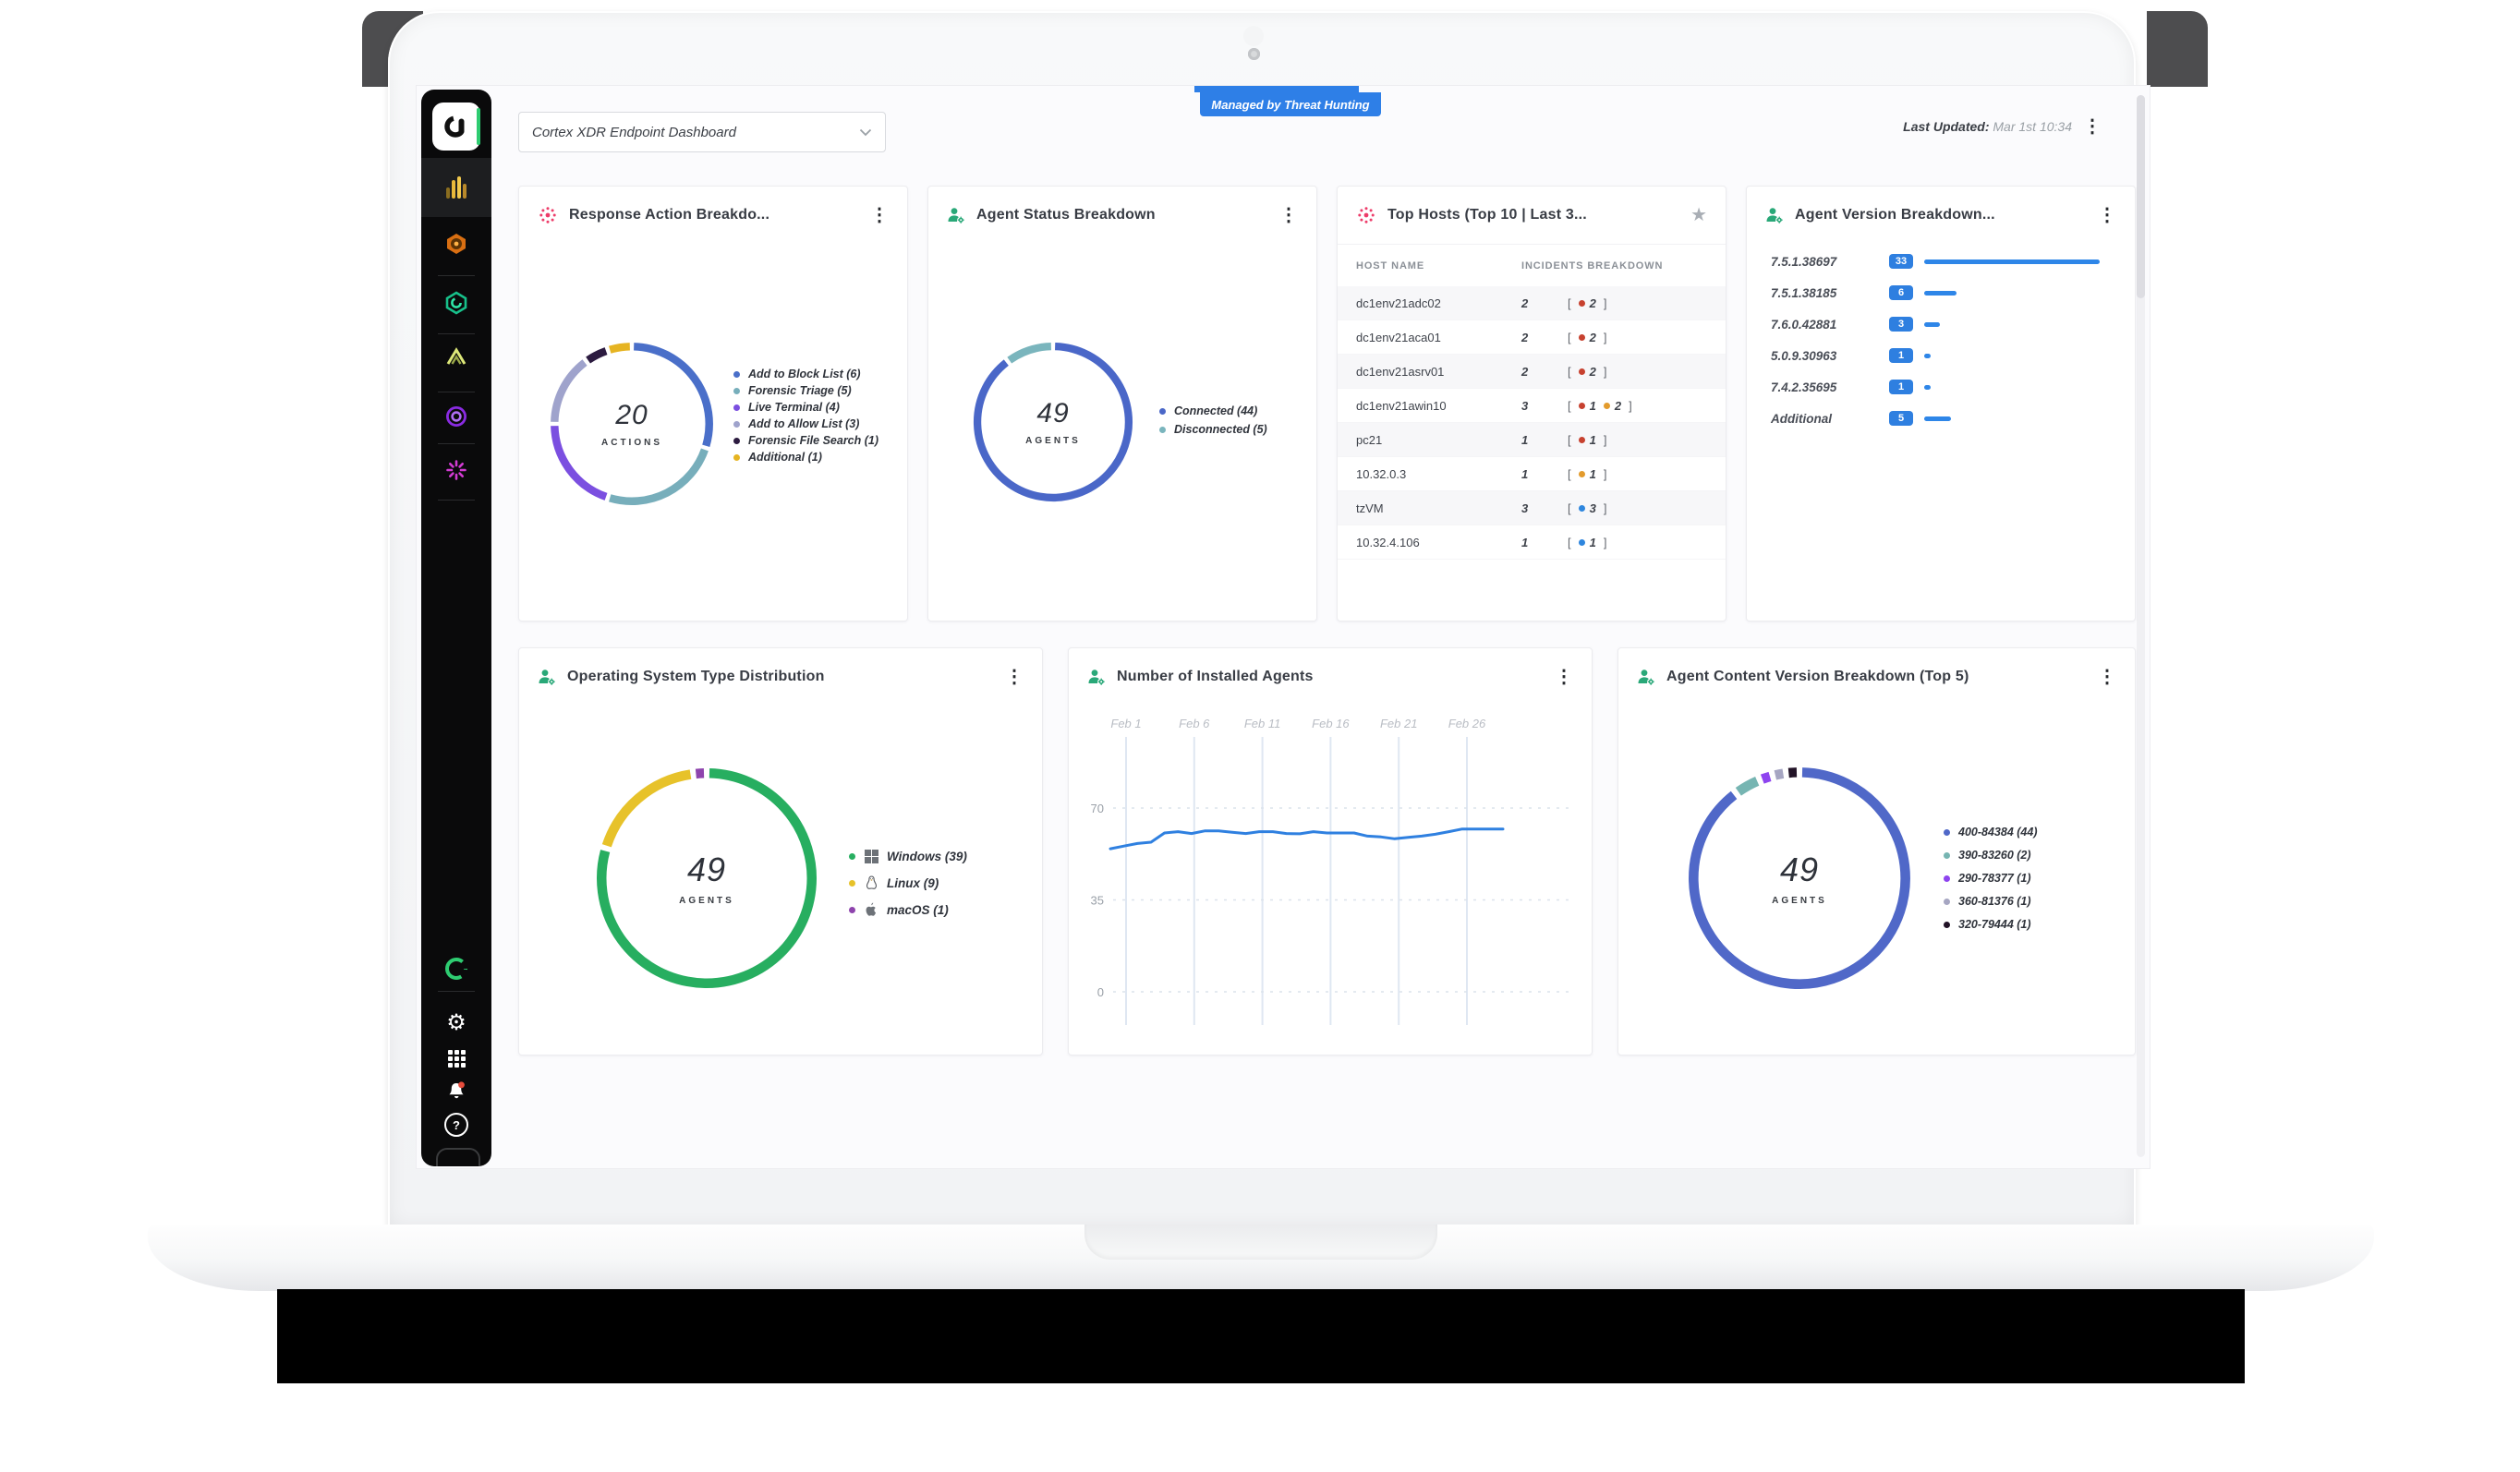 The height and width of the screenshot is (1472, 2520). Describe the element at coordinates (1592, 371) in the screenshot. I see `severity-number: 2` at that location.